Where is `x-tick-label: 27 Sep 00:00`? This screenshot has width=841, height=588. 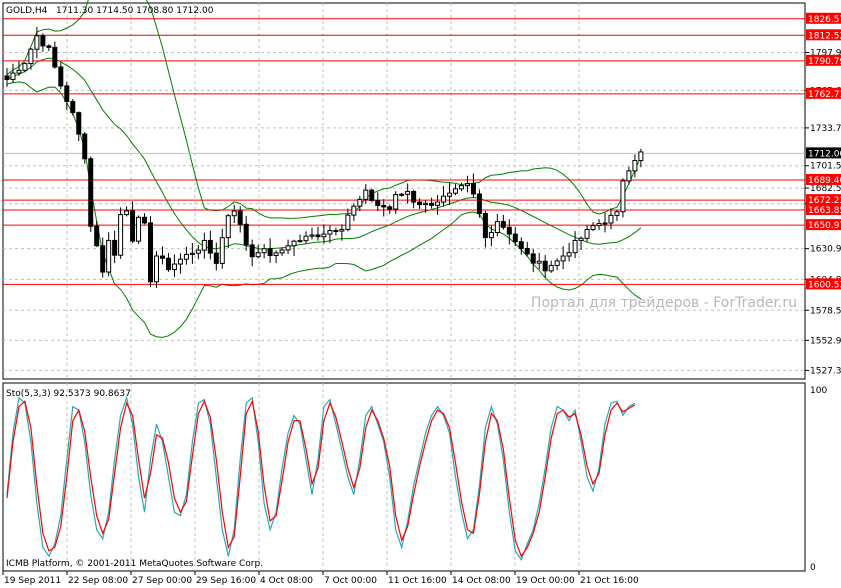 x-tick-label: 27 Sep 00:00 is located at coordinates (162, 581).